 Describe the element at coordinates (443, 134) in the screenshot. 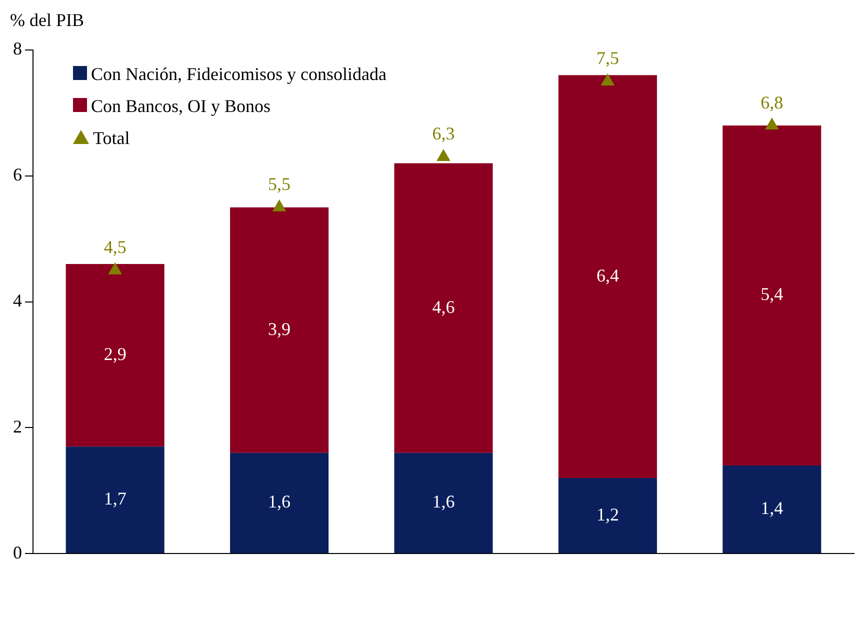

I see `data-label: 6,3` at that location.